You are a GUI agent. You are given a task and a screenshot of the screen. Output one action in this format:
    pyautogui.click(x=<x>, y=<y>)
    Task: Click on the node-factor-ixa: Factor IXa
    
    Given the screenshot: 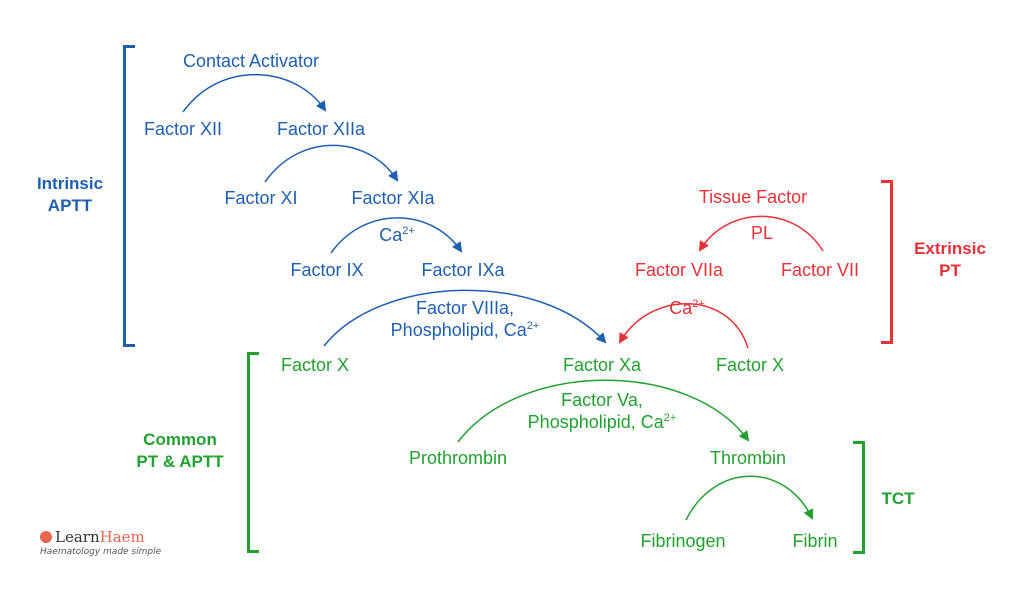 What is the action you would take?
    pyautogui.click(x=462, y=270)
    